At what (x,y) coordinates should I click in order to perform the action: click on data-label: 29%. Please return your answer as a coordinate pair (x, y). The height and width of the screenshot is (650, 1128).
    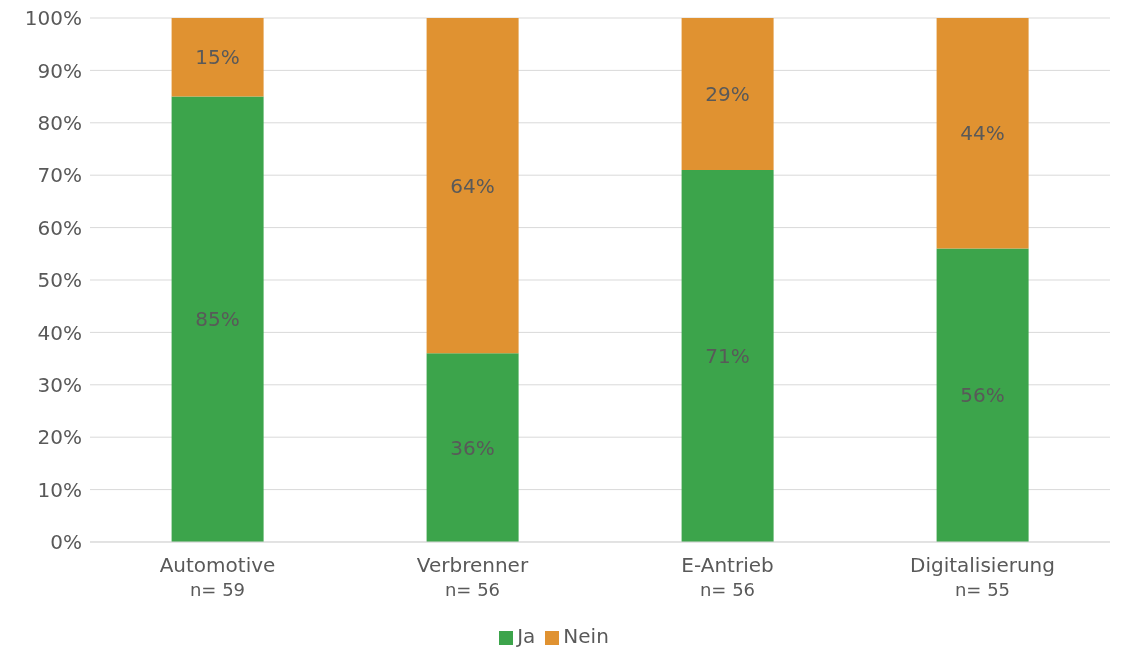
    Looking at the image, I should click on (727, 94).